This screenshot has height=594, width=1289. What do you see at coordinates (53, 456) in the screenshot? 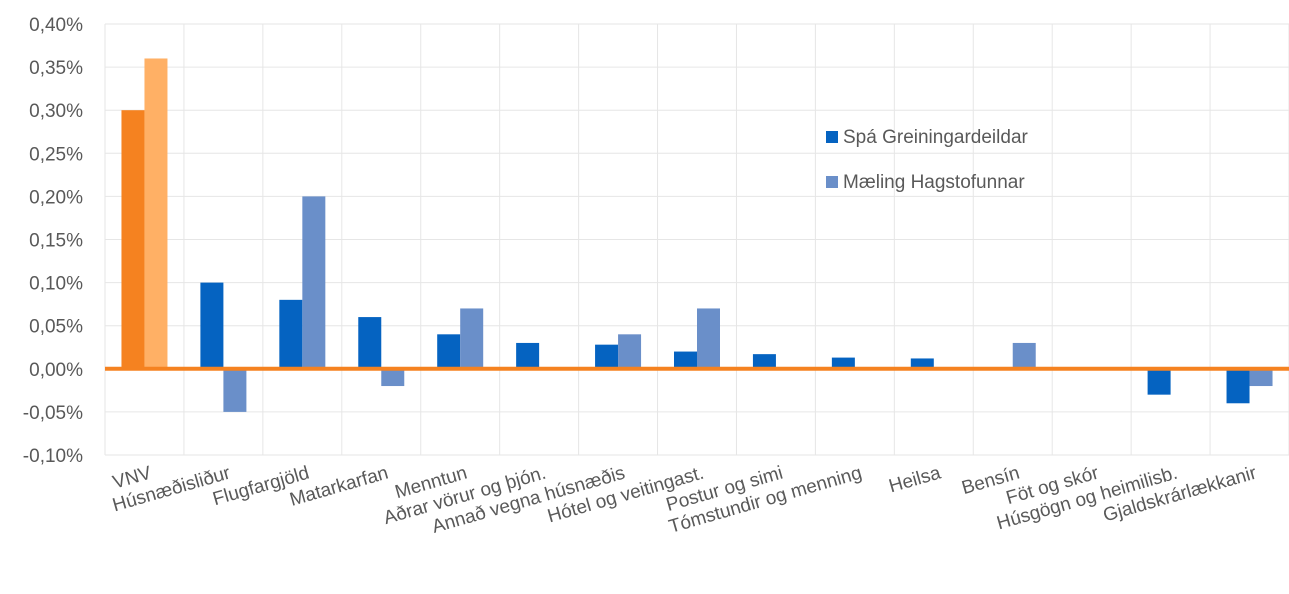
I see `y-tick-label: -0,10%` at bounding box center [53, 456].